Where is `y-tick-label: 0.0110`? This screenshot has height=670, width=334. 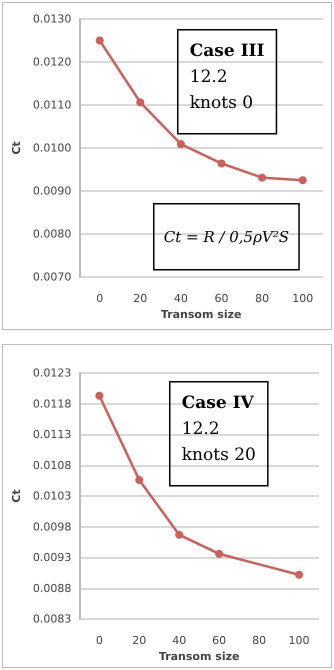 y-tick-label: 0.0110 is located at coordinates (52, 105).